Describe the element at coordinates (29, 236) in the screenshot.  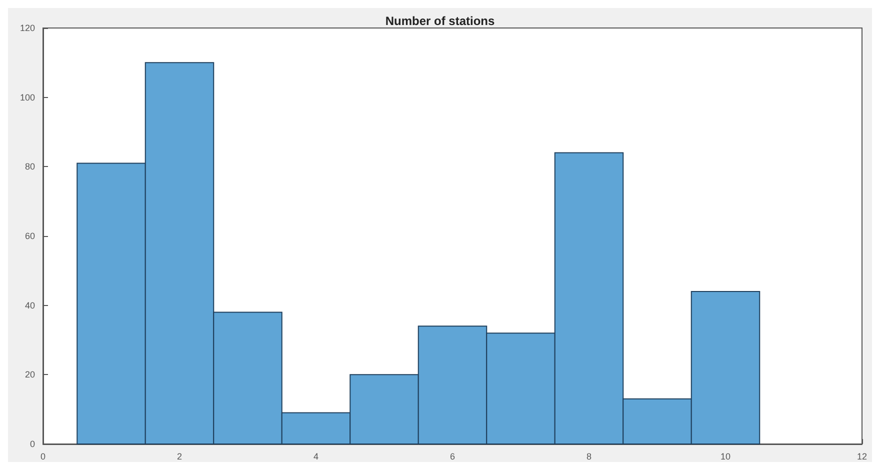
I see `y-tick-label: 60` at that location.